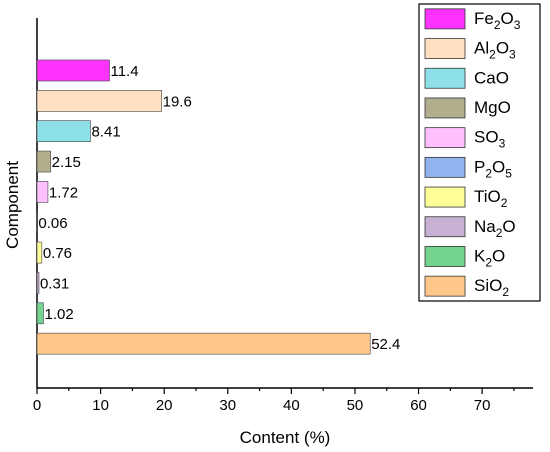 The width and height of the screenshot is (550, 452). What do you see at coordinates (491, 287) in the screenshot?
I see `legend-label-sio2: SiO2` at bounding box center [491, 287].